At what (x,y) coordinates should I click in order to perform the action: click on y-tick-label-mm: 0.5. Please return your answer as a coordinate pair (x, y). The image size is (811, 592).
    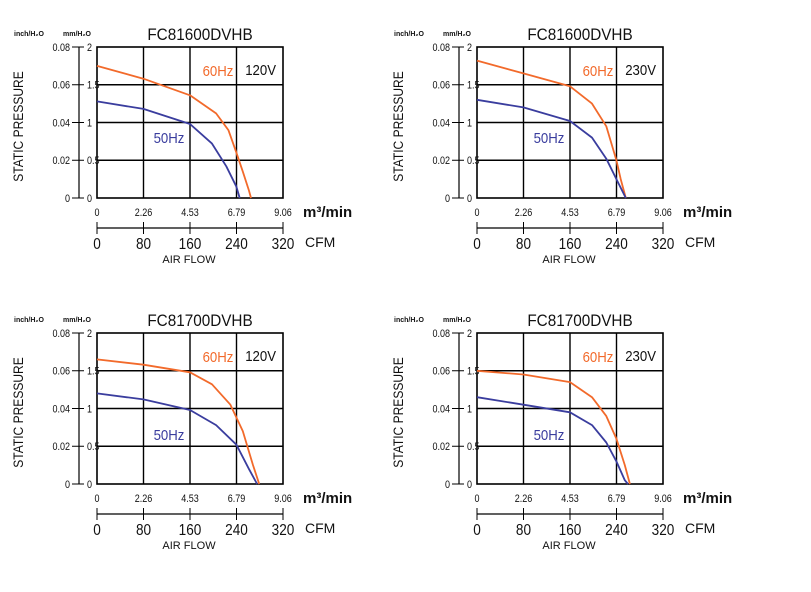
    Looking at the image, I should click on (93, 448).